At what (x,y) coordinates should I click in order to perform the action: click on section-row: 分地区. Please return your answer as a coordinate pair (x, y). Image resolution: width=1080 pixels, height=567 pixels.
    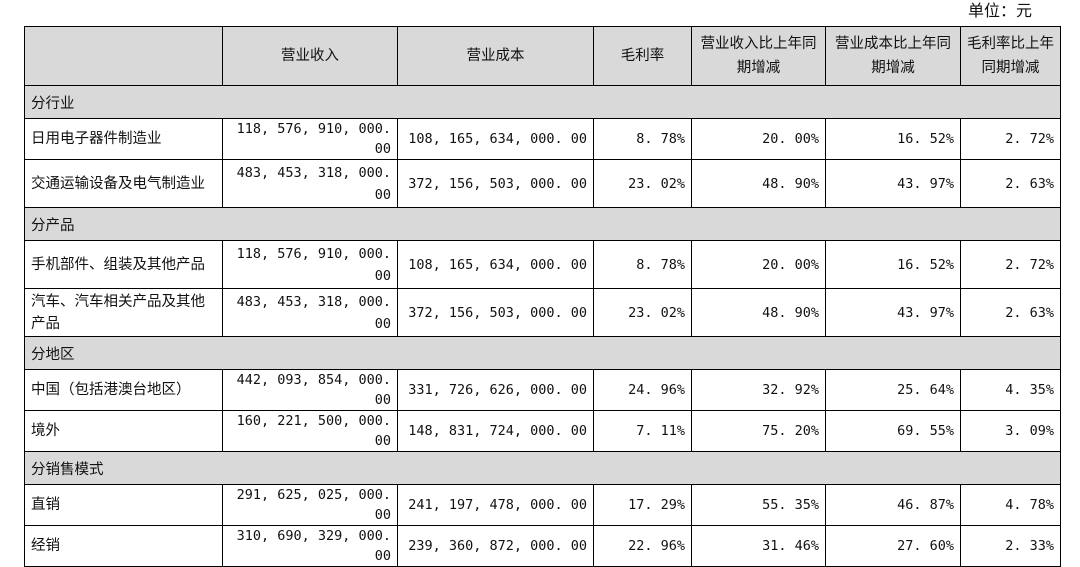
    Looking at the image, I should click on (542, 353).